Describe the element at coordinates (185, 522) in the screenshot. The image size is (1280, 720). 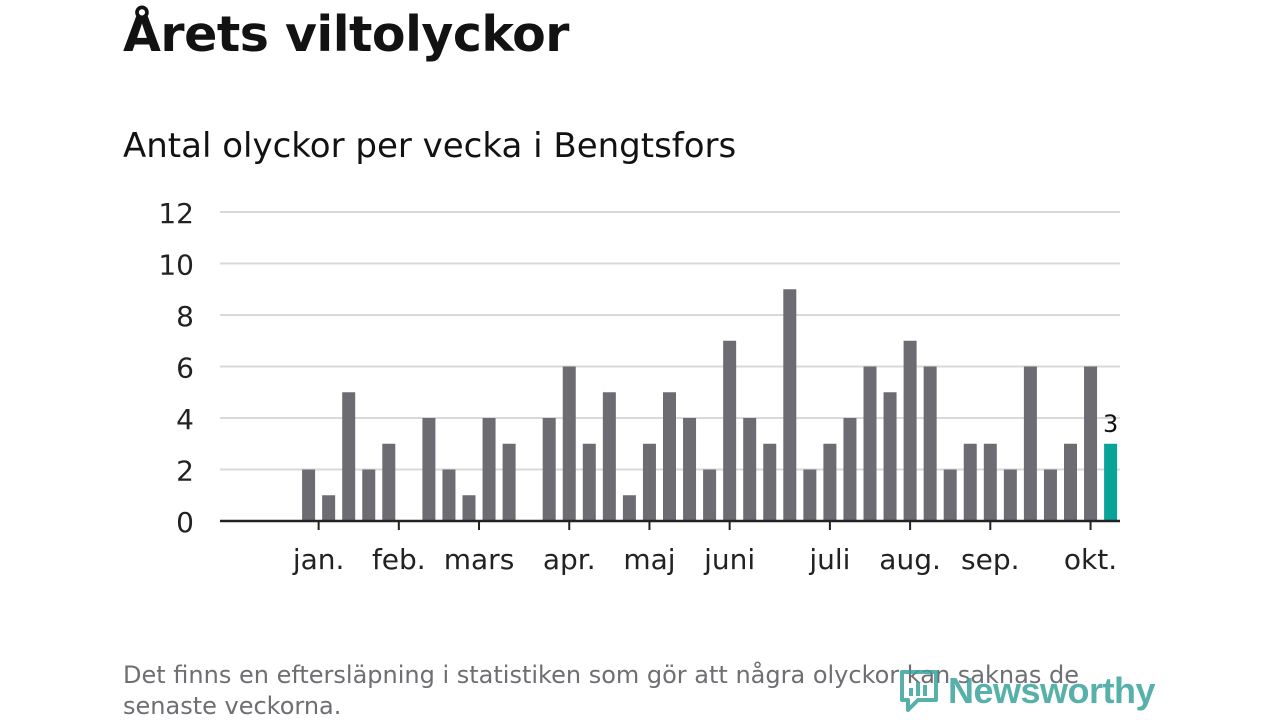
I see `y-tick-label: 0` at that location.